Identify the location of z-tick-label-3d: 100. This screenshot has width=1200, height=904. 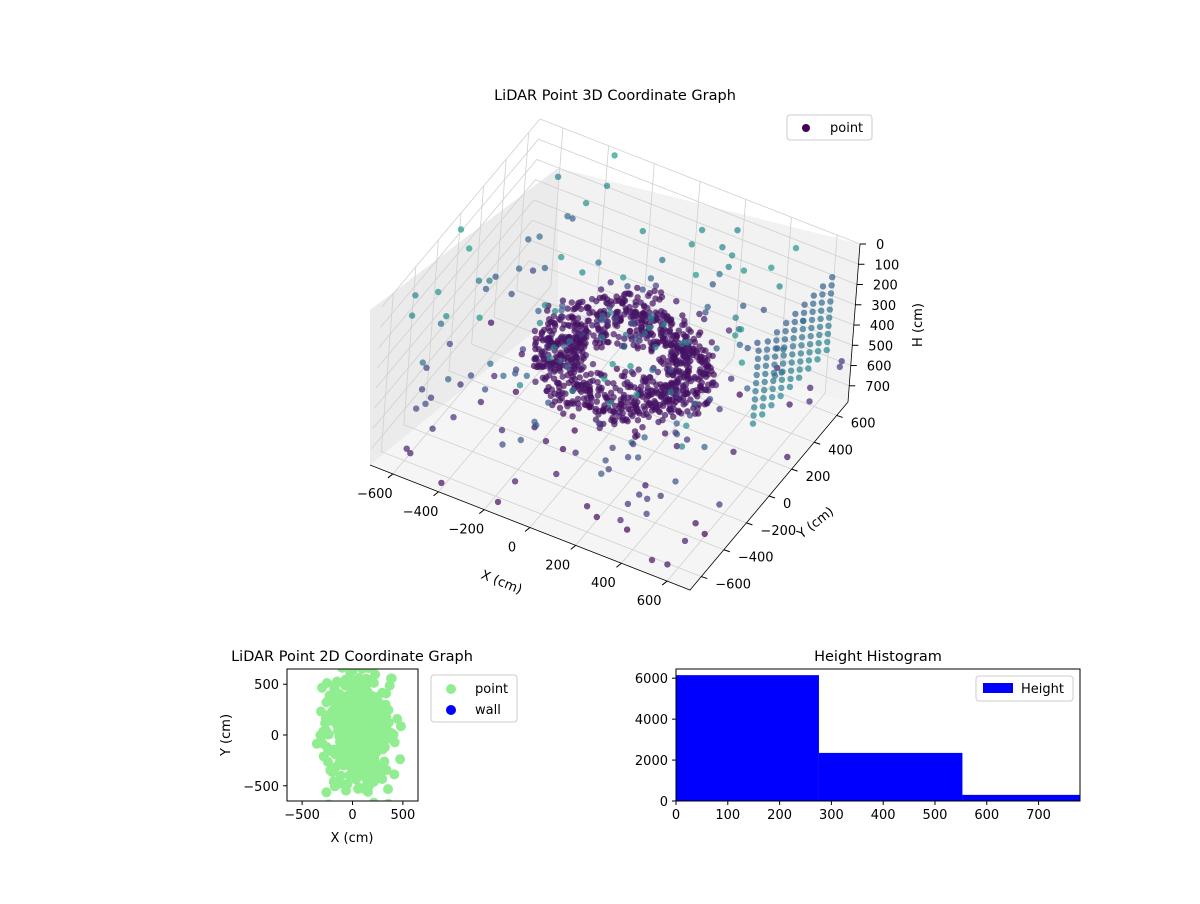
(886, 265).